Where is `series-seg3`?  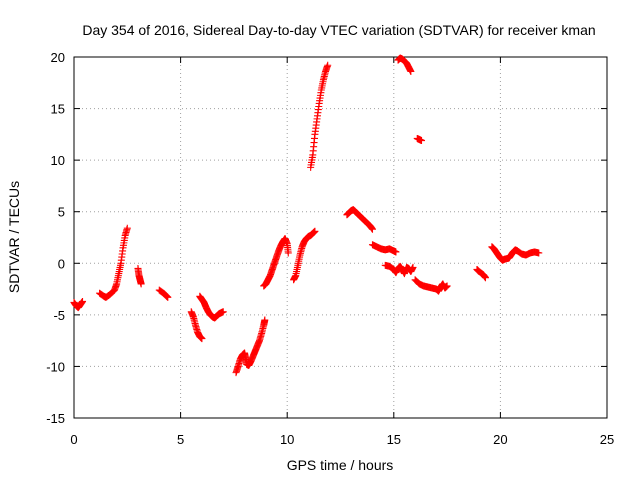
series-seg3 is located at coordinates (139, 276).